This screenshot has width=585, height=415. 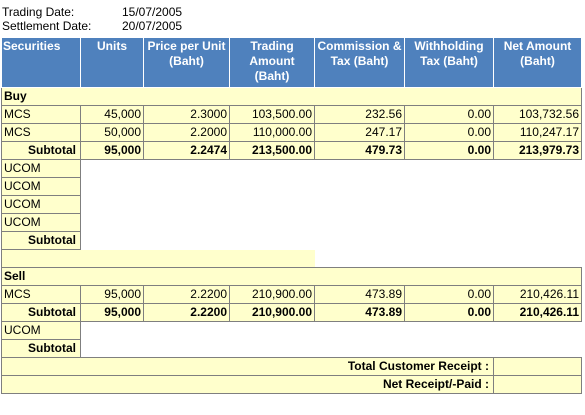 I want to click on price-cell: 2.2474, so click(x=186, y=150).